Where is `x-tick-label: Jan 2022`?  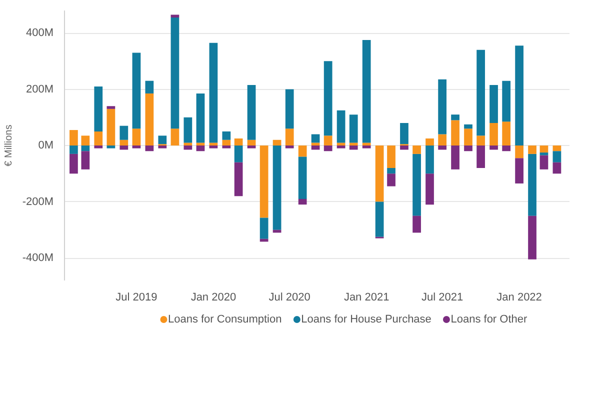 x-tick-label: Jan 2022 is located at coordinates (519, 298).